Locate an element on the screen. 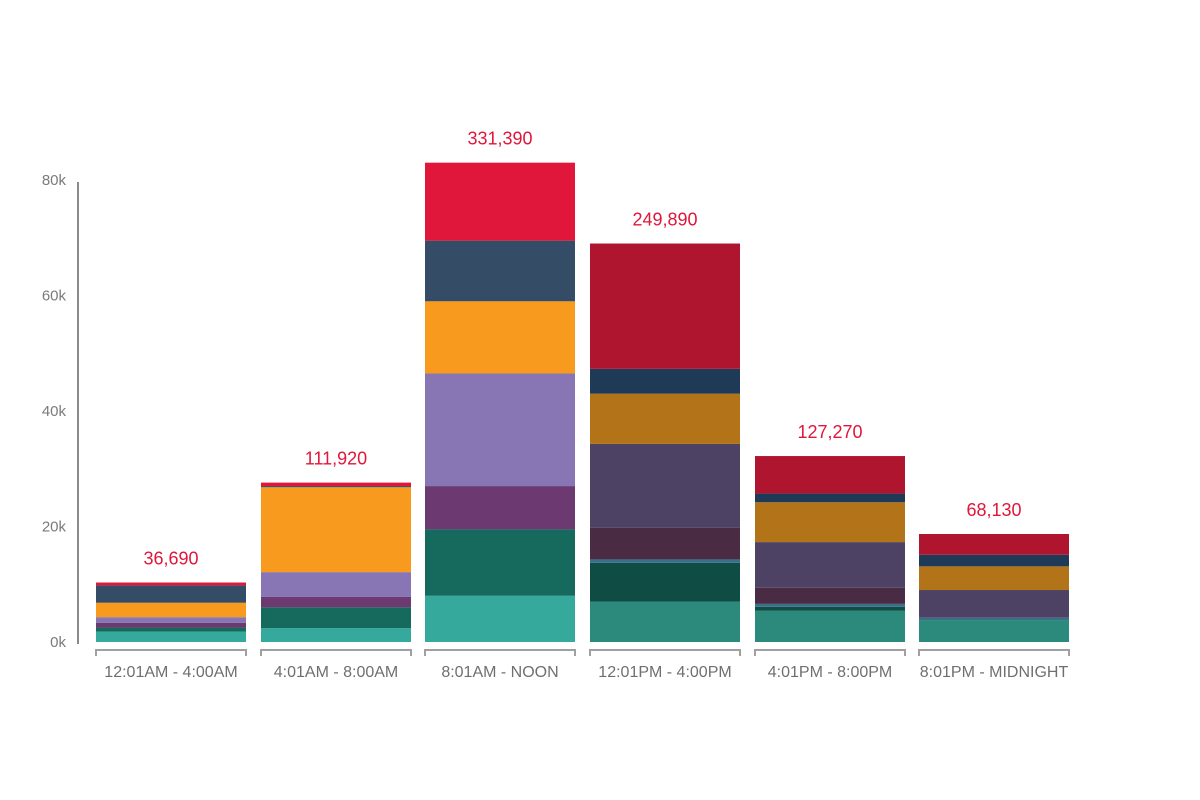  y-tick-label: 40k is located at coordinates (54, 411).